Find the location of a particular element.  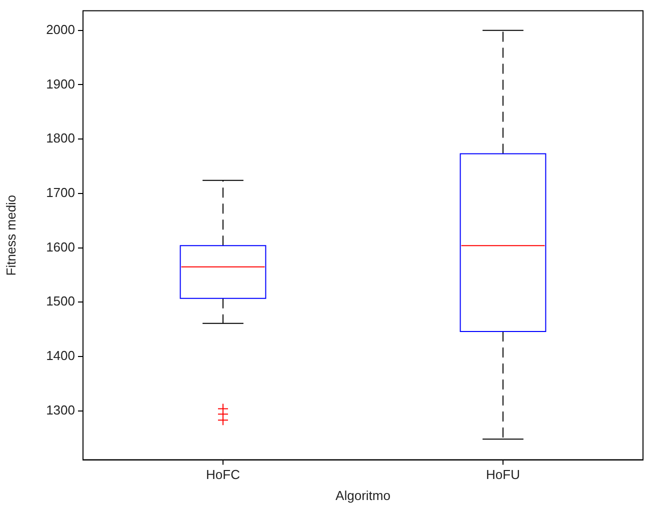

x-tick-label: HoFC is located at coordinates (223, 474).